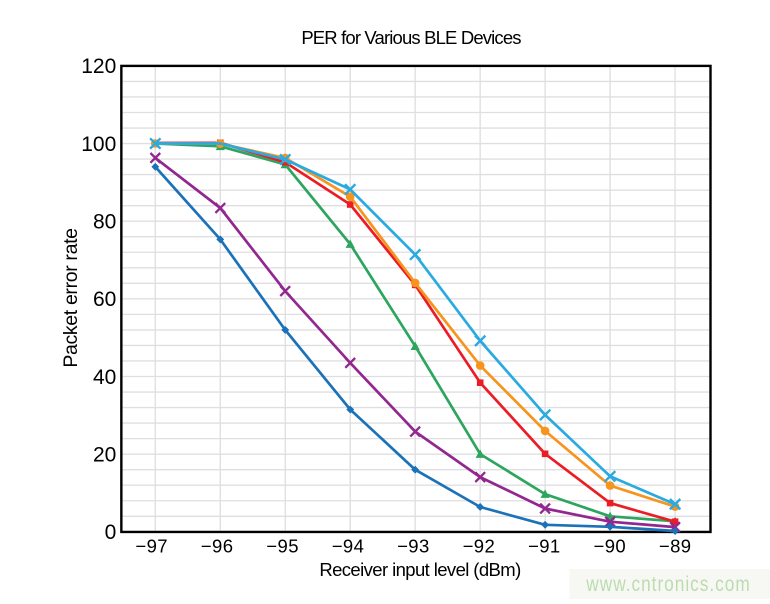 This screenshot has width=770, height=604. I want to click on svg-text: −94, so click(348, 546).